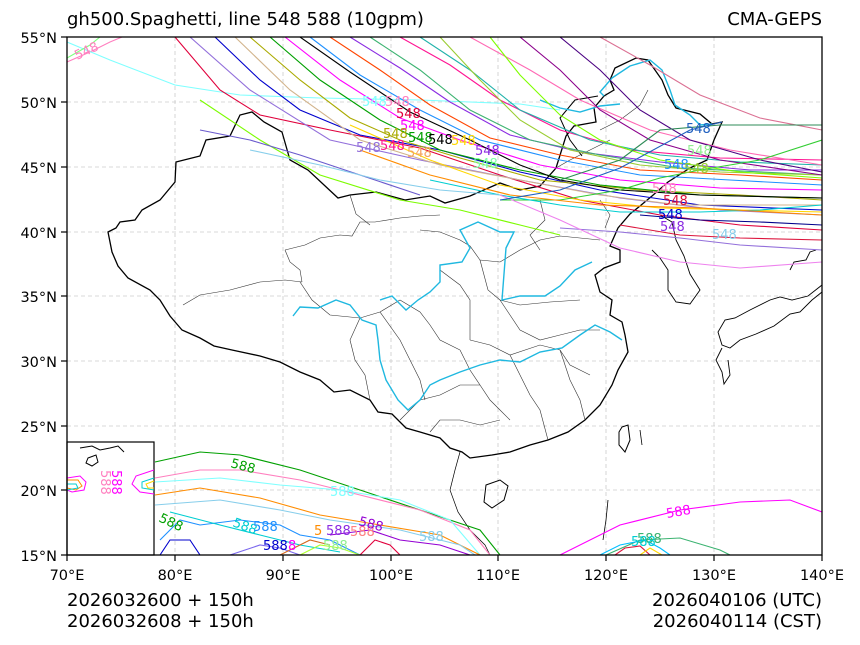 This screenshot has width=860, height=645. I want to click on init-time-utc: 2026032600 + 150h, so click(160, 600).